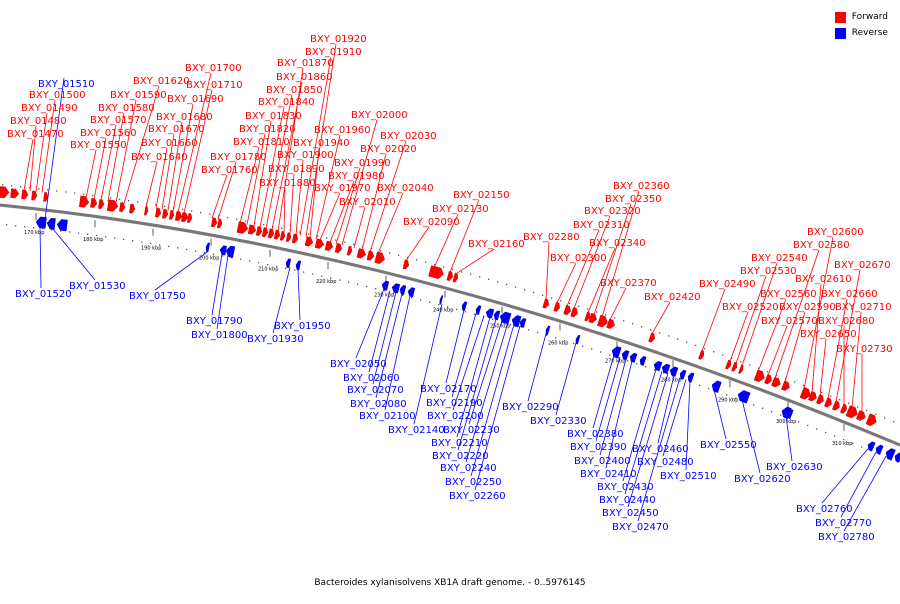 The width and height of the screenshot is (900, 604). I want to click on gene-label: BXY_02520, so click(750, 307).